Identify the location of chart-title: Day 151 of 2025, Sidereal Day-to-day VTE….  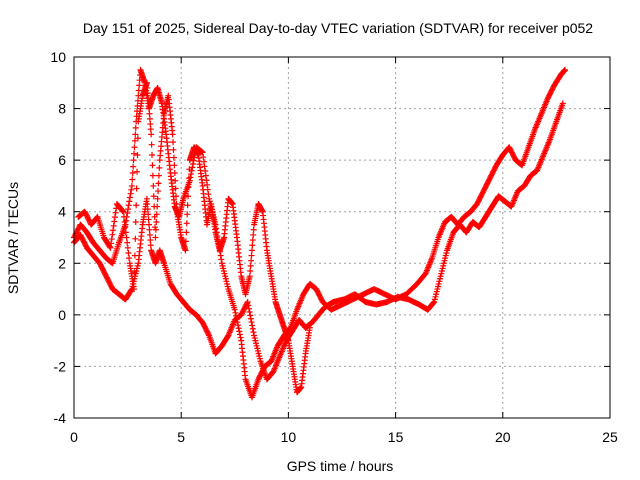
(338, 28).